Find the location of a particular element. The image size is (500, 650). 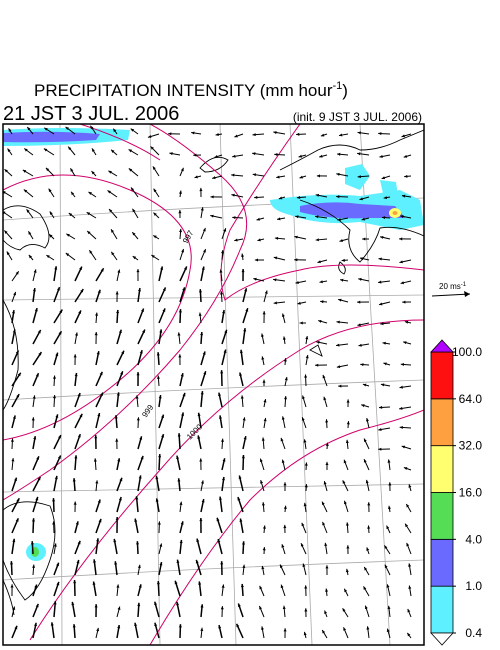

colorbar-tick-label: 32.0 is located at coordinates (471, 446).